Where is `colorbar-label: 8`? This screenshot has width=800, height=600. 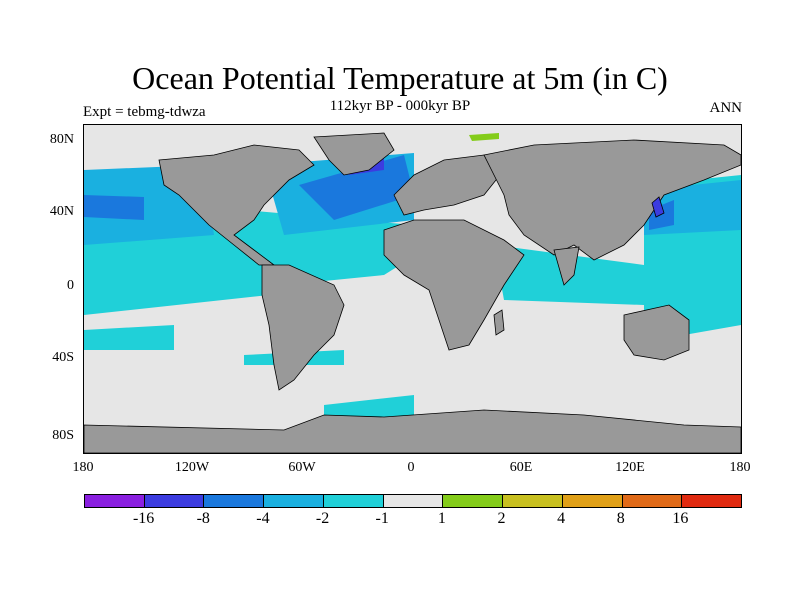 colorbar-label: 8 is located at coordinates (620, 518).